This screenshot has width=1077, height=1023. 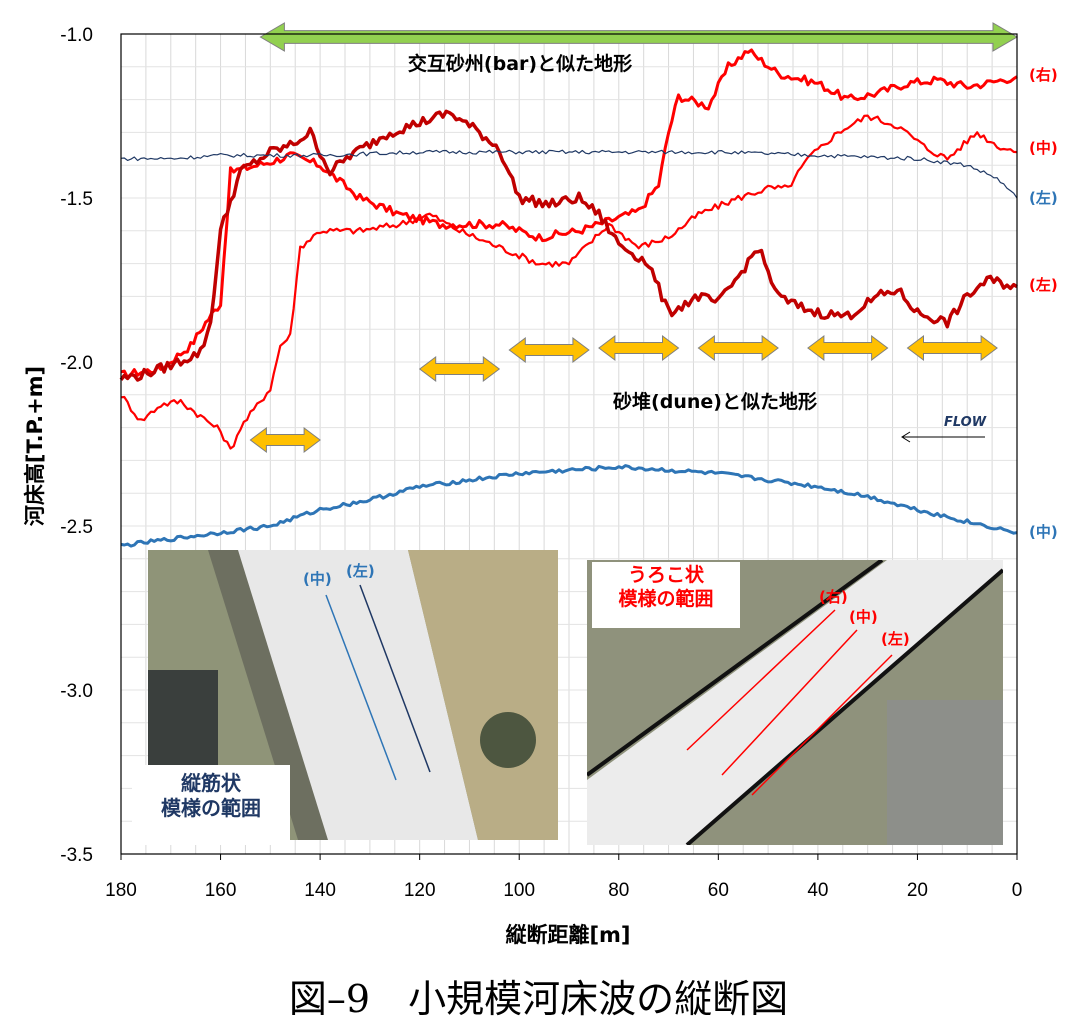 I want to click on inset-right-caption-line2: 模様の範囲, so click(x=666, y=598).